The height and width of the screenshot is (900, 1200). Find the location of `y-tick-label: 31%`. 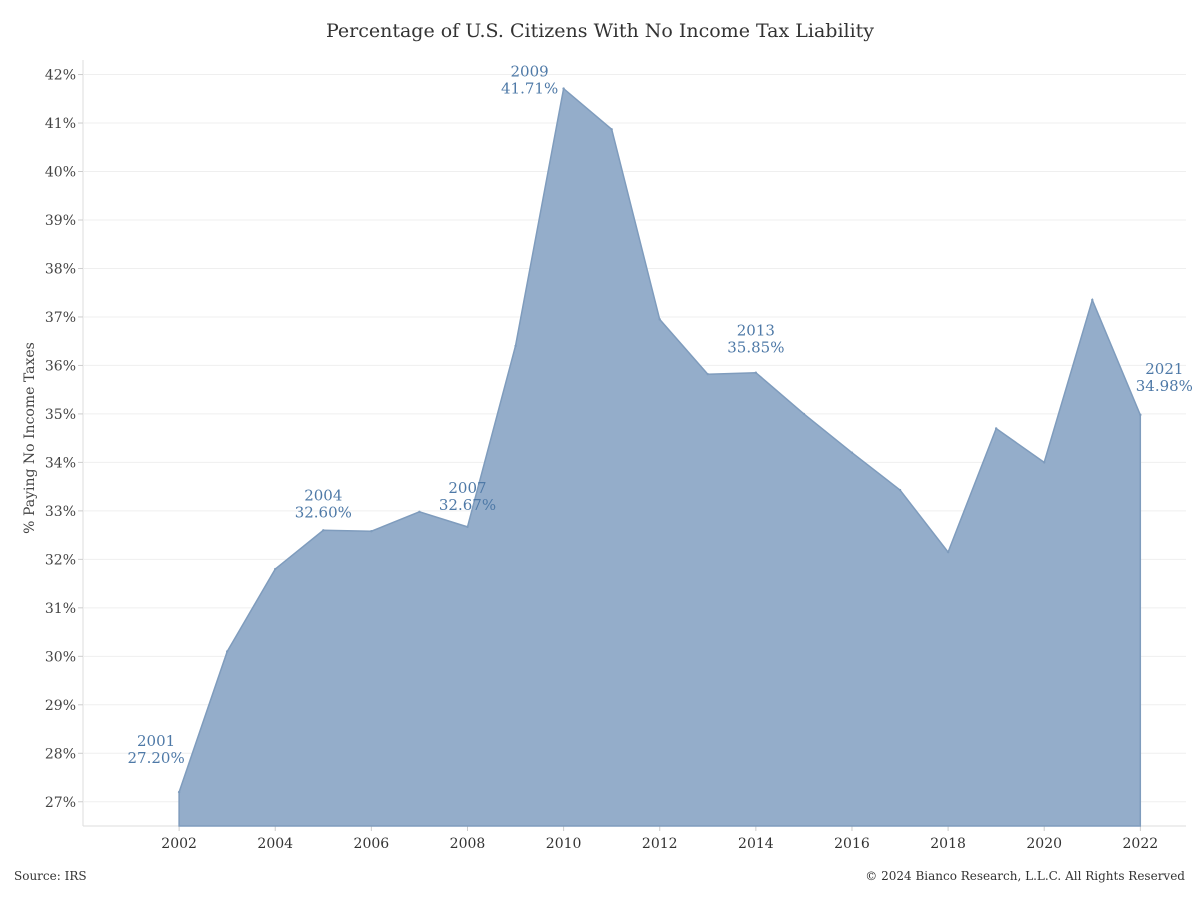

y-tick-label: 31% is located at coordinates (60, 609).